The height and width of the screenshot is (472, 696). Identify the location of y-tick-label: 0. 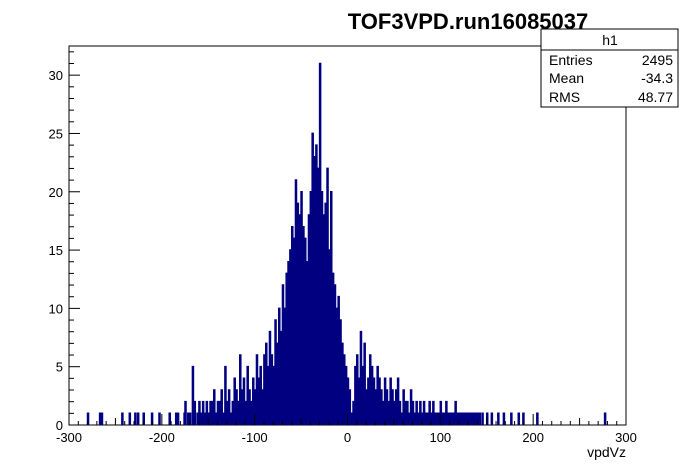
(59, 425).